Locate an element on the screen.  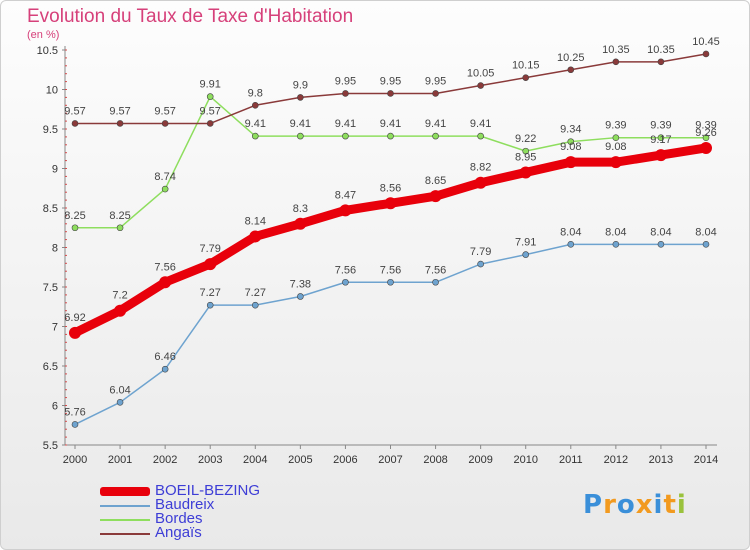
legend-label: Baudreix is located at coordinates (185, 504).